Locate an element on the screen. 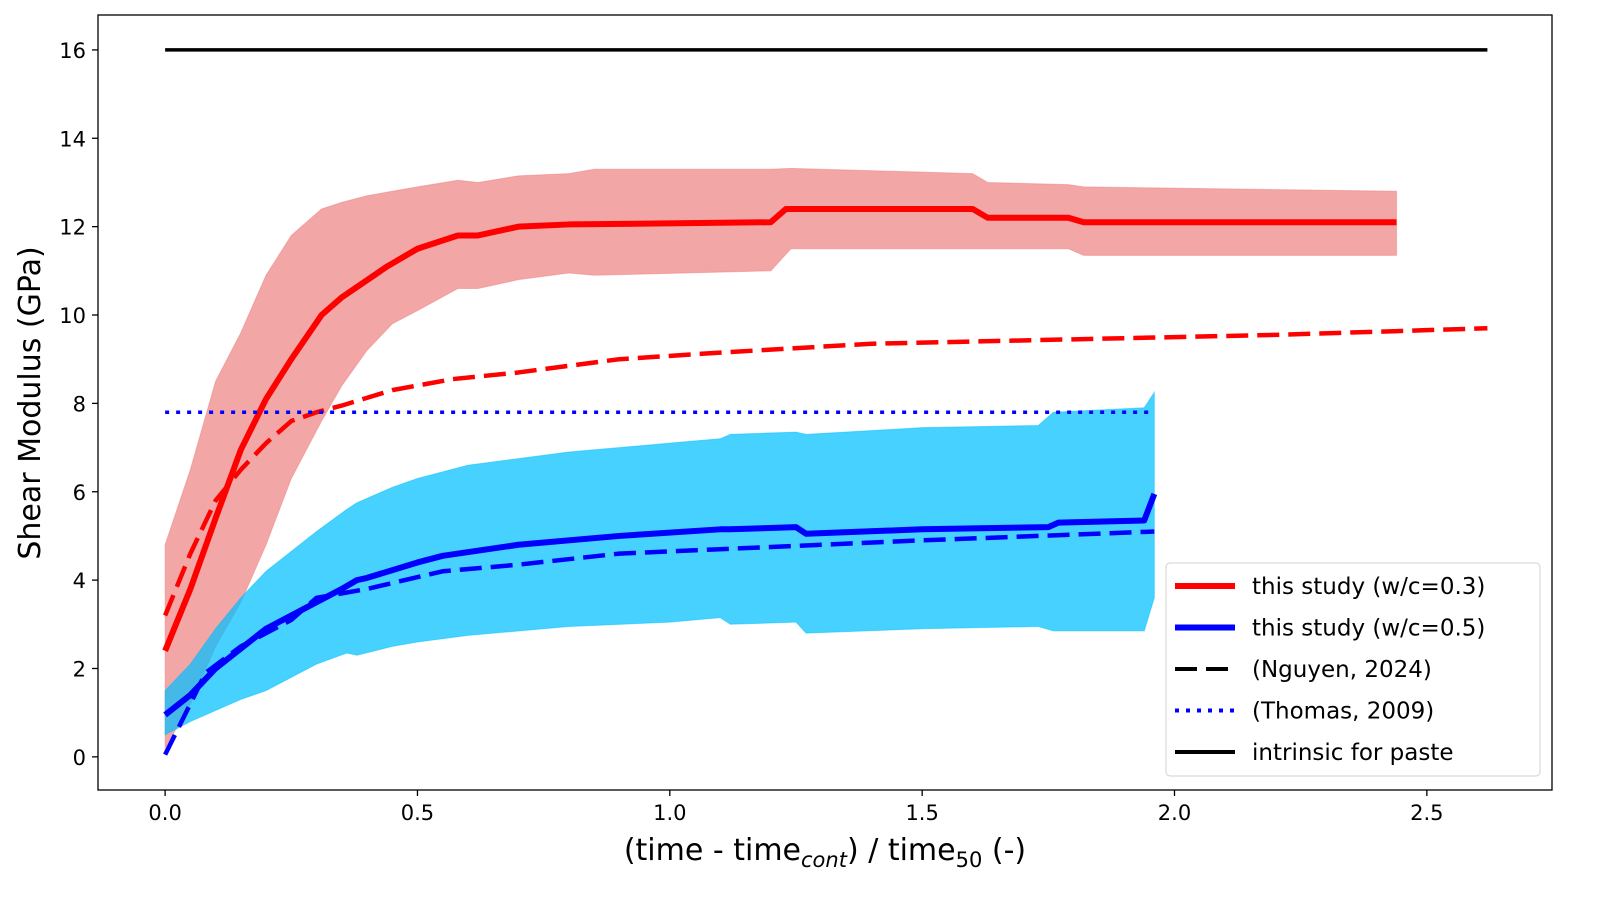 The image size is (1600, 900). y-tick-label: 2 is located at coordinates (79, 669).